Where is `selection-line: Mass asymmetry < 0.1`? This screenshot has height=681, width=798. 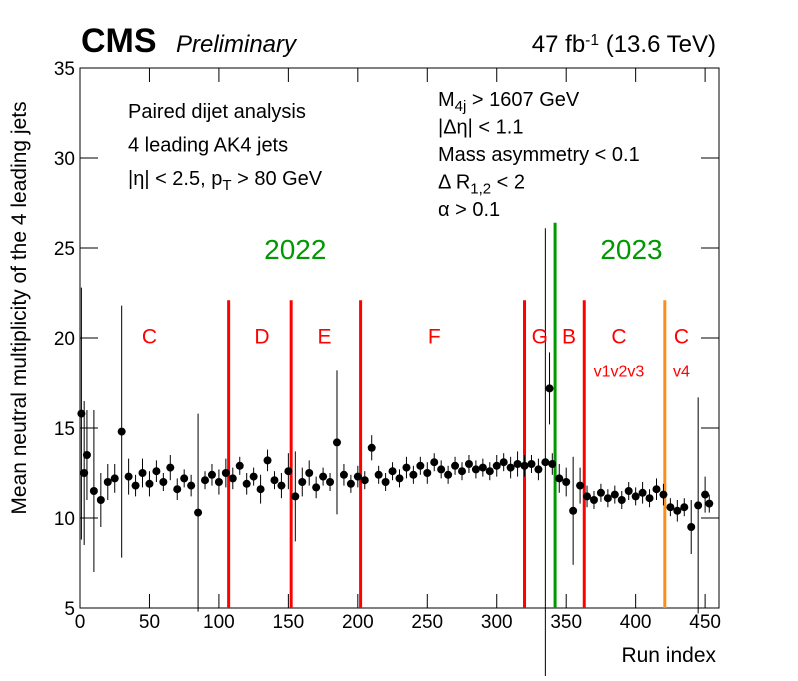 selection-line: Mass asymmetry < 0.1 is located at coordinates (539, 155).